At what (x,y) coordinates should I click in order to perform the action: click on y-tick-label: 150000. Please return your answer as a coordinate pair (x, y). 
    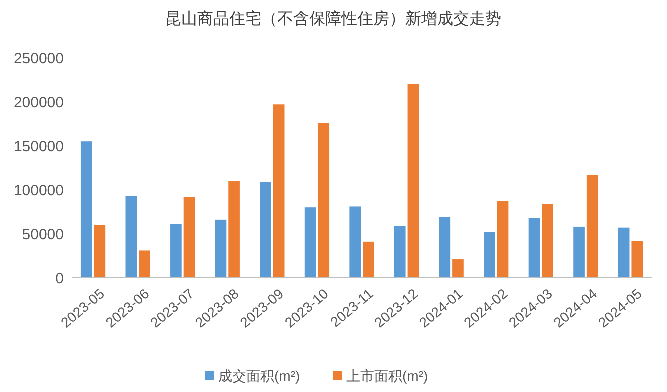
    Looking at the image, I should click on (39, 147).